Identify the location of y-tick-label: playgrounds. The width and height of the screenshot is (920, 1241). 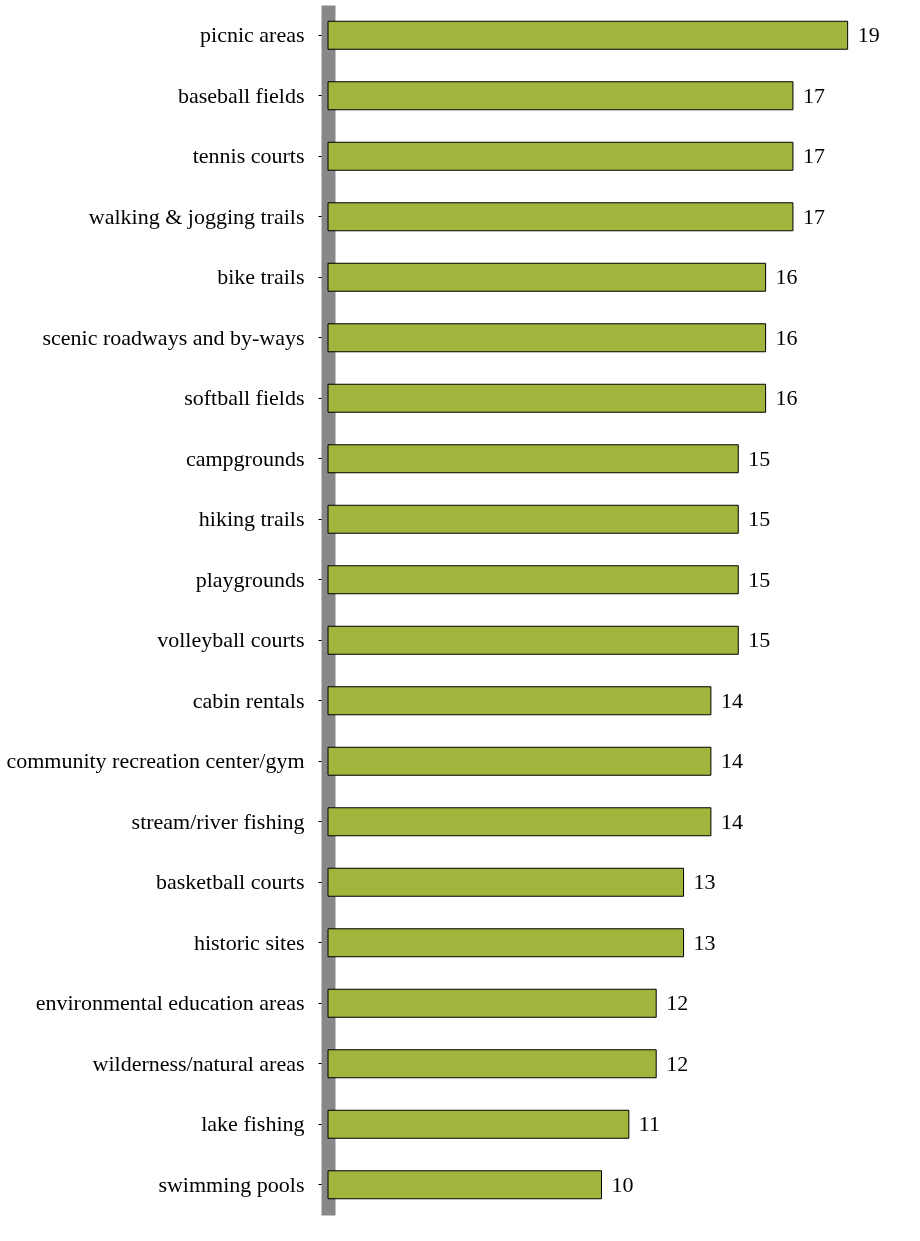
(250, 579).